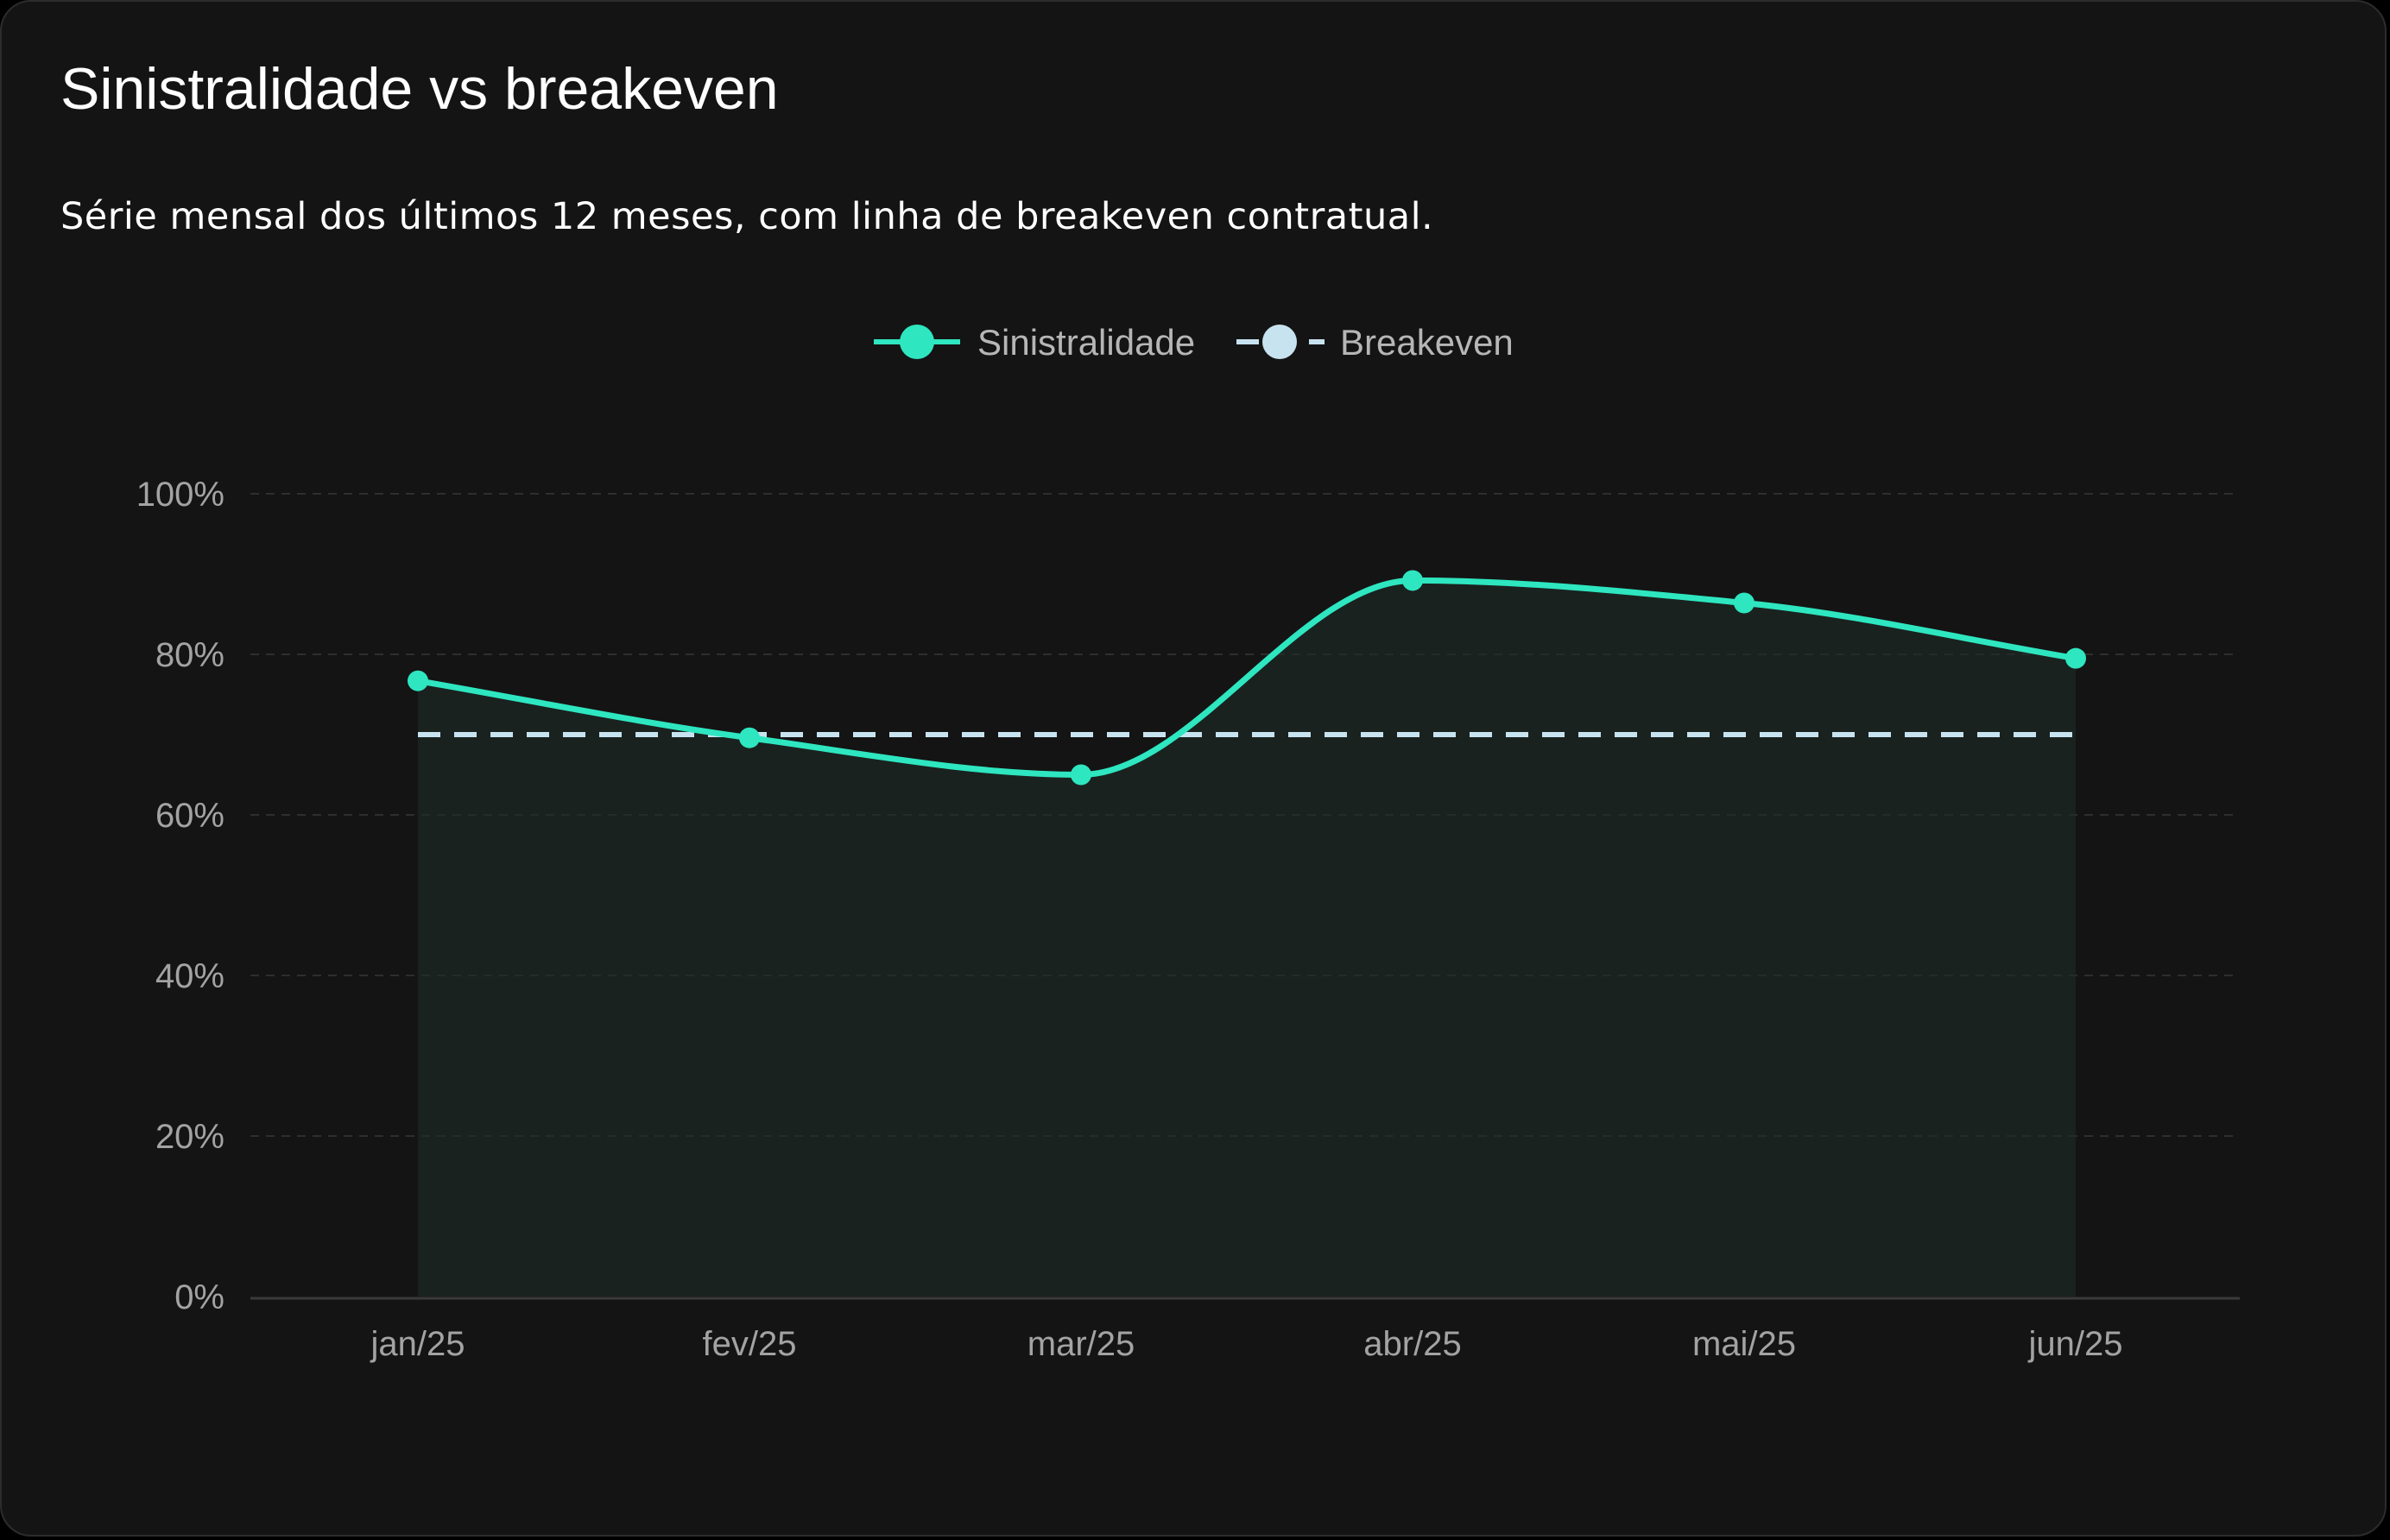 This screenshot has width=2390, height=1540. Describe the element at coordinates (1246, 677) in the screenshot. I see `sinistralidade-line` at that location.